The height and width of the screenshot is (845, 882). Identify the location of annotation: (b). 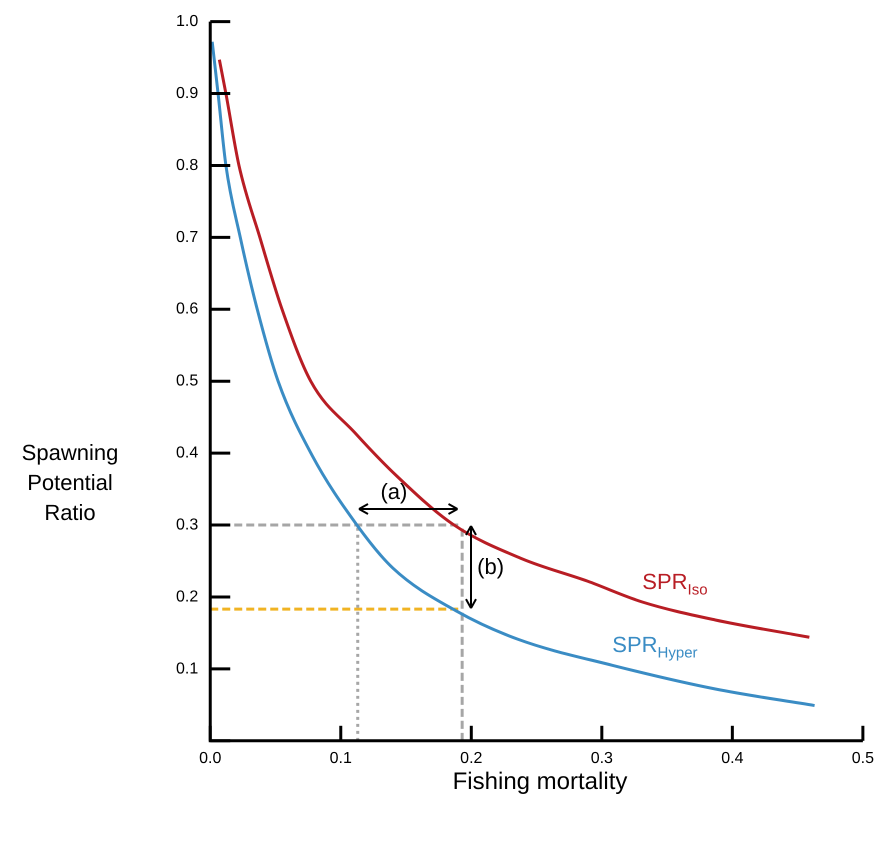
(490, 567).